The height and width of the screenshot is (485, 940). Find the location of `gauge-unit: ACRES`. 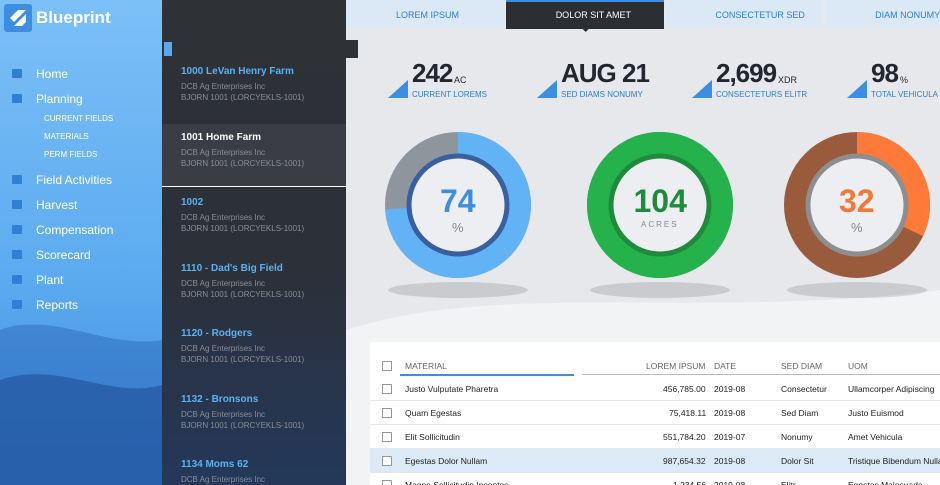

gauge-unit: ACRES is located at coordinates (660, 224).